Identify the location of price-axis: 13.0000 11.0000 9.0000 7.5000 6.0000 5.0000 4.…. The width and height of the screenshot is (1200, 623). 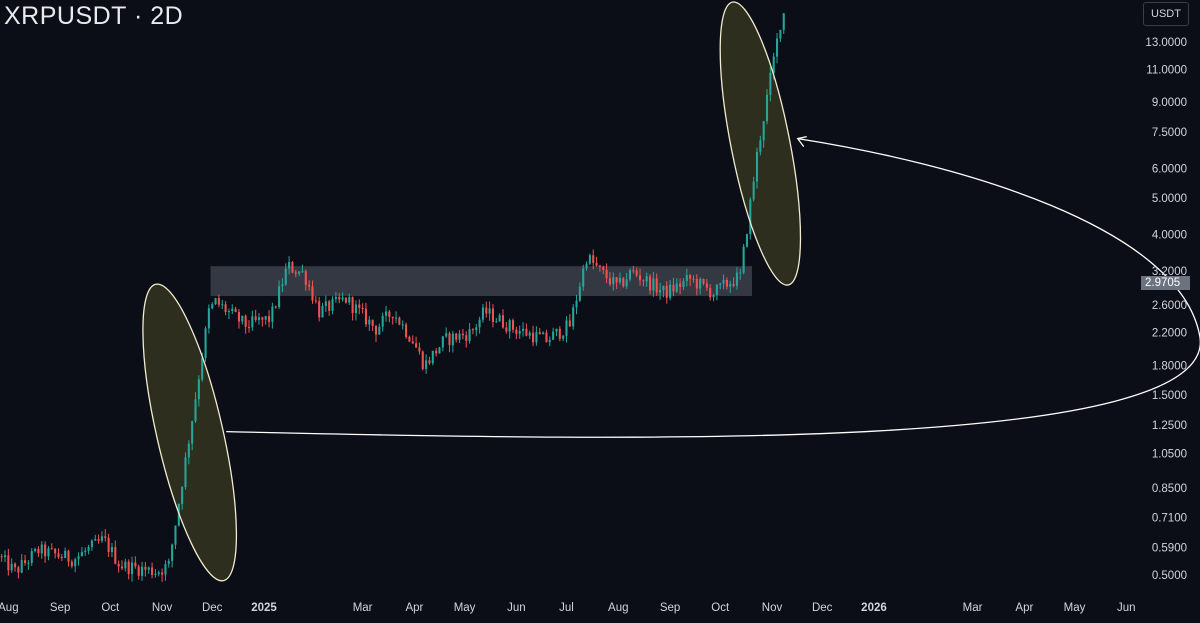
(1166, 309).